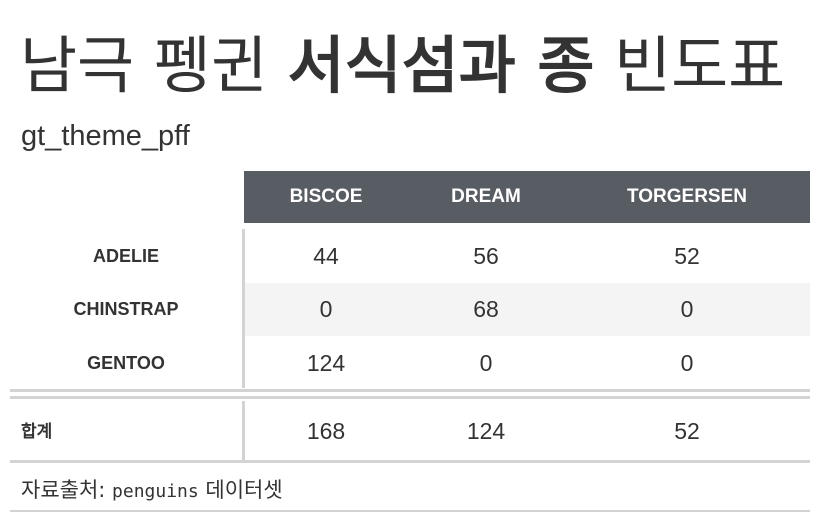 The width and height of the screenshot is (818, 522). Describe the element at coordinates (690, 65) in the screenshot. I see `title-part-3: 빈도표` at that location.